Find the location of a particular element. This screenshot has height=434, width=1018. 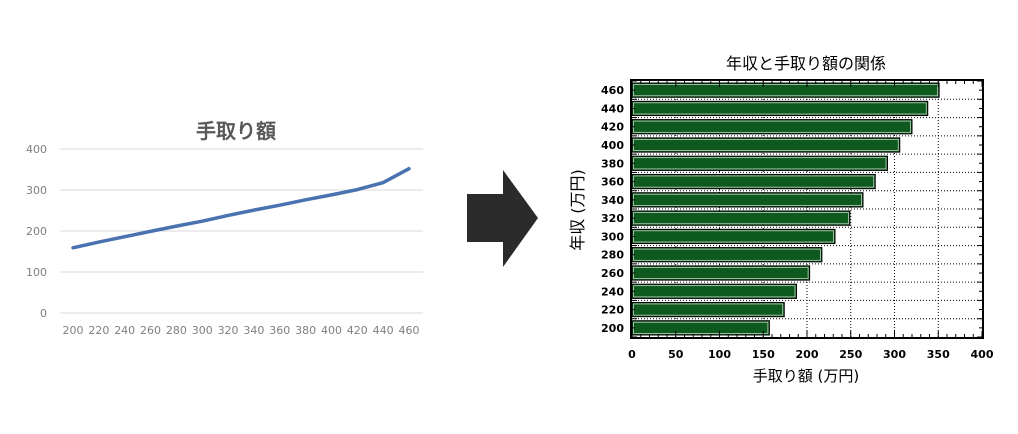

line-chart-x-tick-label: 360 is located at coordinates (279, 330).